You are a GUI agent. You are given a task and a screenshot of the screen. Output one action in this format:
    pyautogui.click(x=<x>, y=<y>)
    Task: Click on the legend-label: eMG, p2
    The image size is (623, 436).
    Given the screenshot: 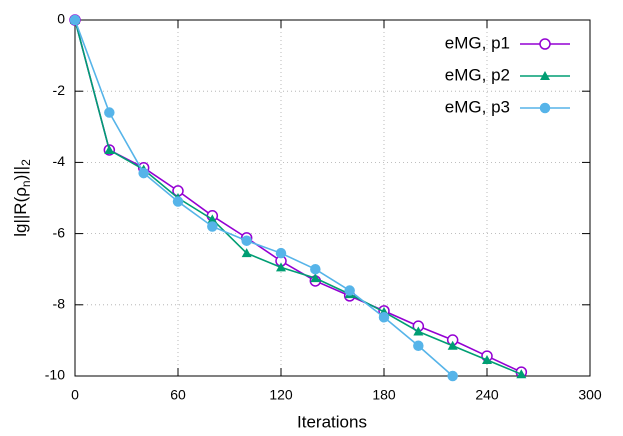 What is the action you would take?
    pyautogui.click(x=477, y=74)
    